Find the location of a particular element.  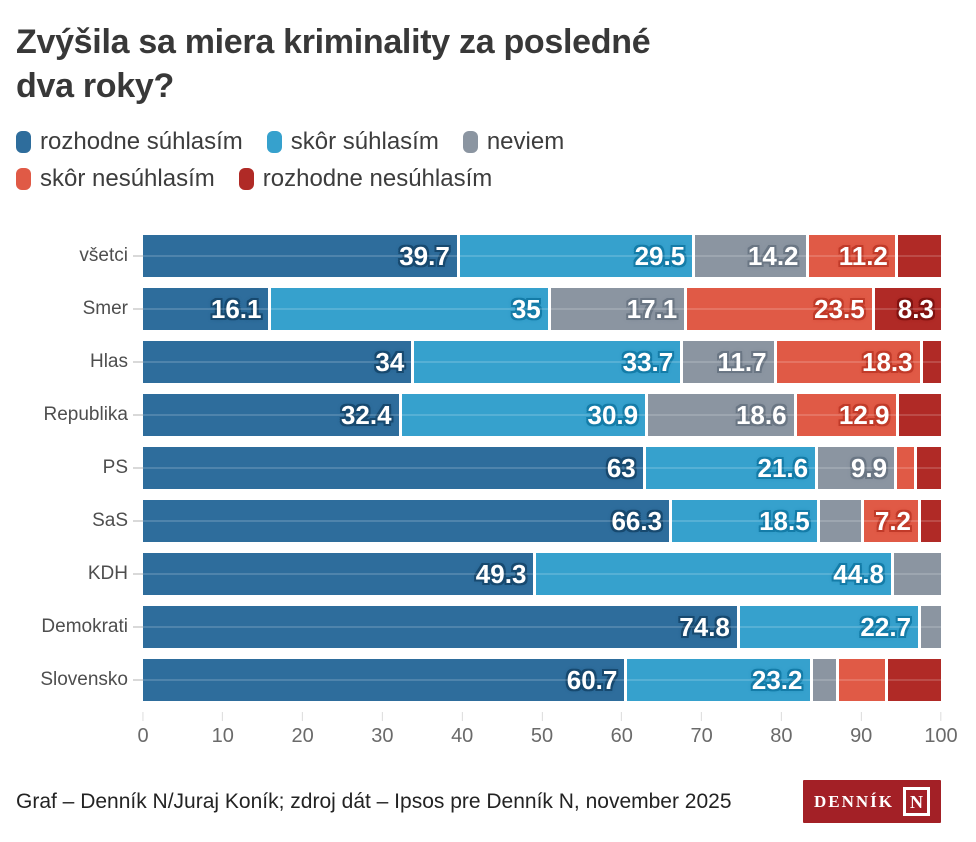

axis-tick: 60 is located at coordinates (622, 730).